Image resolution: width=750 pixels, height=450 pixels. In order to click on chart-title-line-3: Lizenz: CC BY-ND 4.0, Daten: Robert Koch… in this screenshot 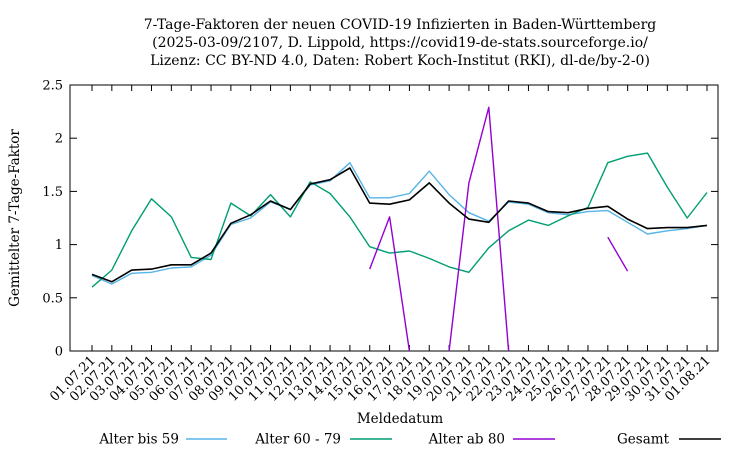, I will do `click(400, 61)`.